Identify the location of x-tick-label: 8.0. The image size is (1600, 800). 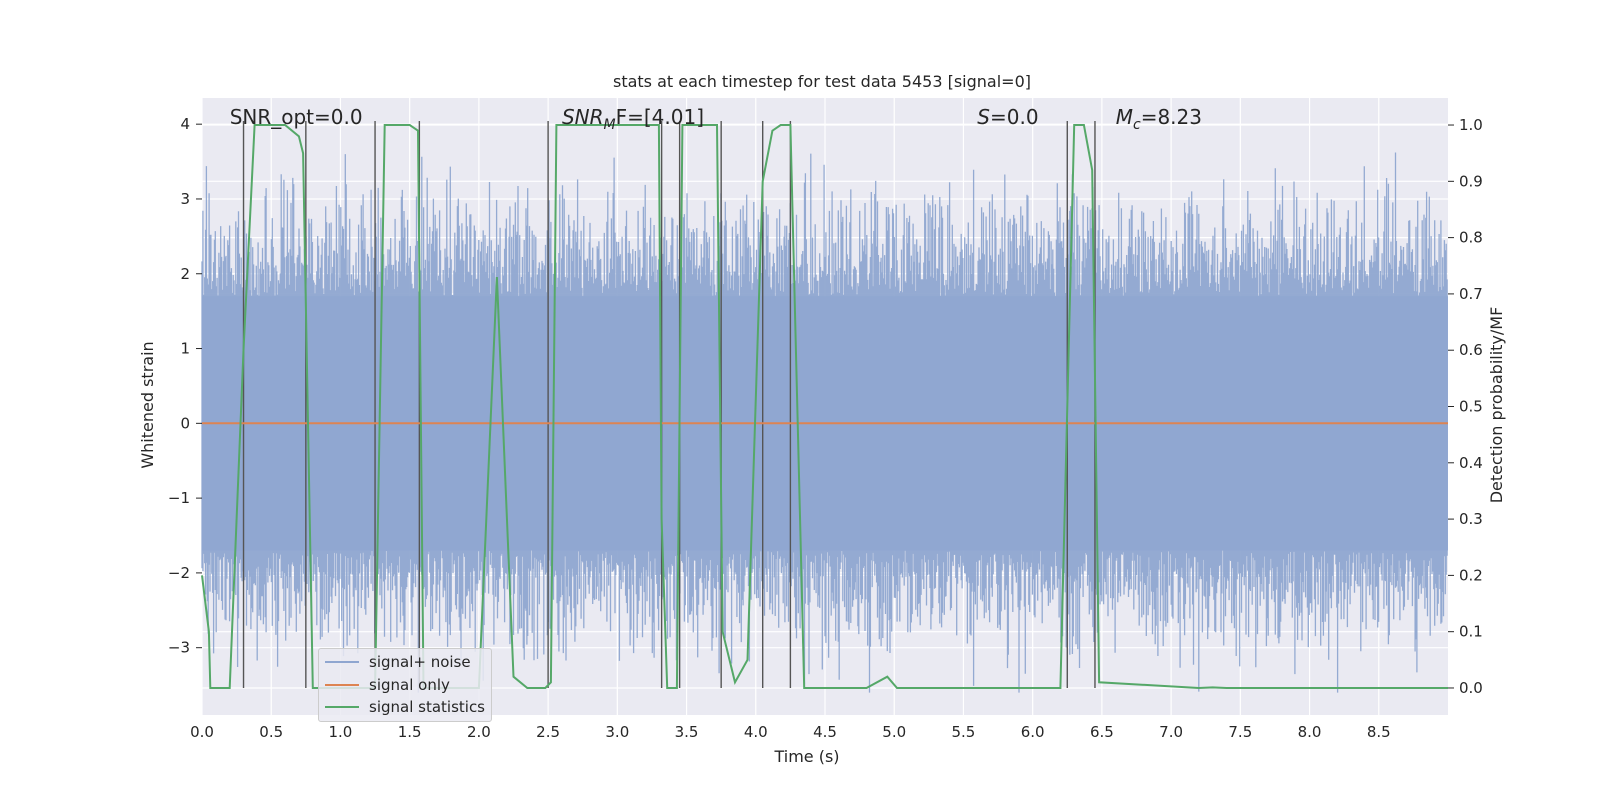
(1310, 732).